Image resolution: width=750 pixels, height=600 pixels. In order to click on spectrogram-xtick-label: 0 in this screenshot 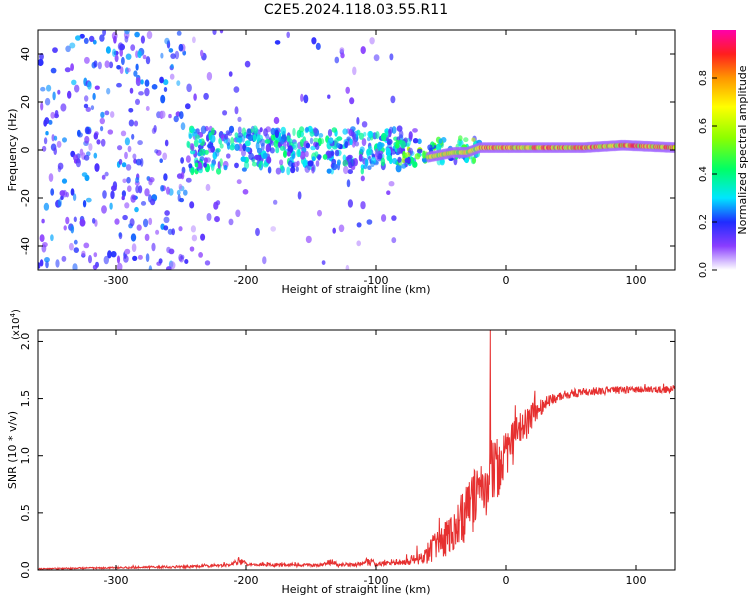, I will do `click(506, 280)`.